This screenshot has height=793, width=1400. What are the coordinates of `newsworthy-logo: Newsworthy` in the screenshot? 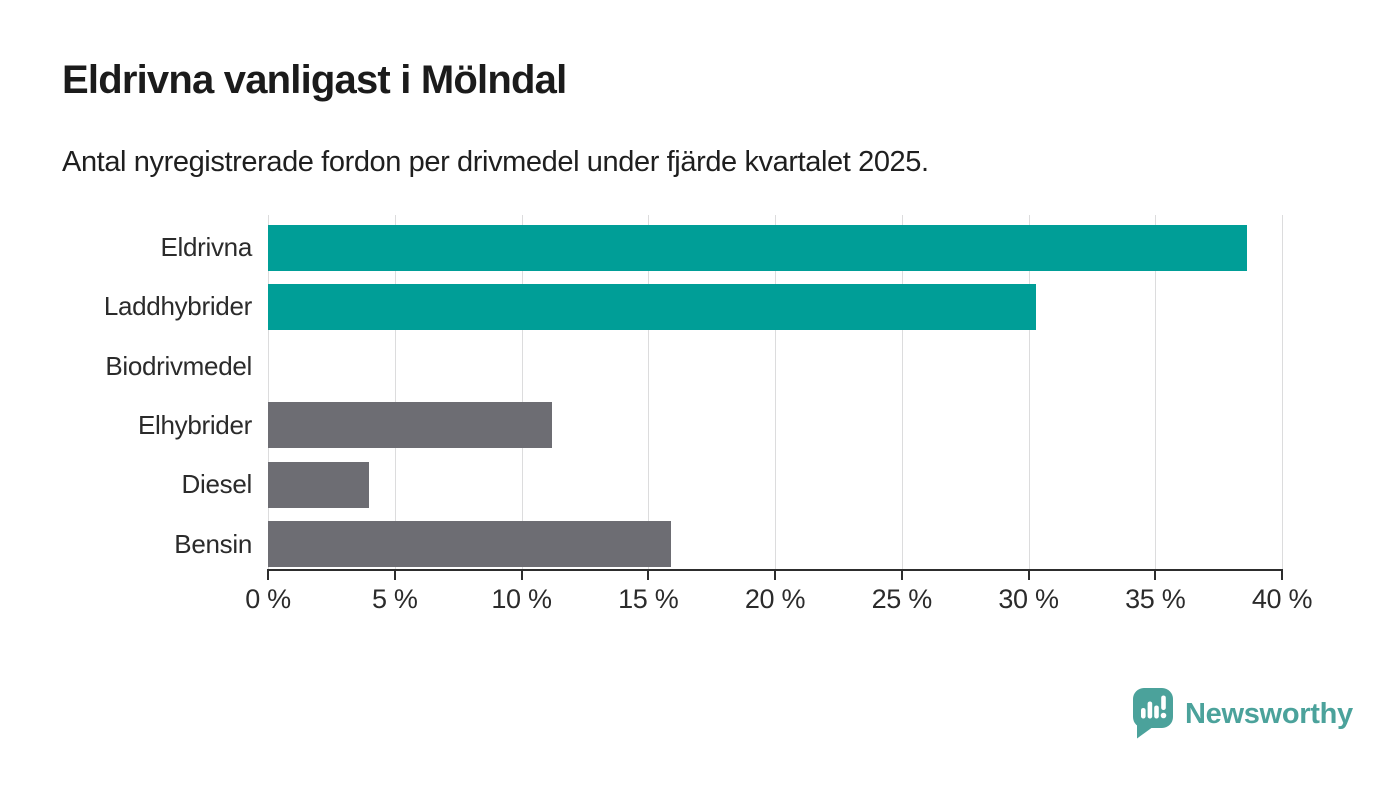 It's located at (1242, 714).